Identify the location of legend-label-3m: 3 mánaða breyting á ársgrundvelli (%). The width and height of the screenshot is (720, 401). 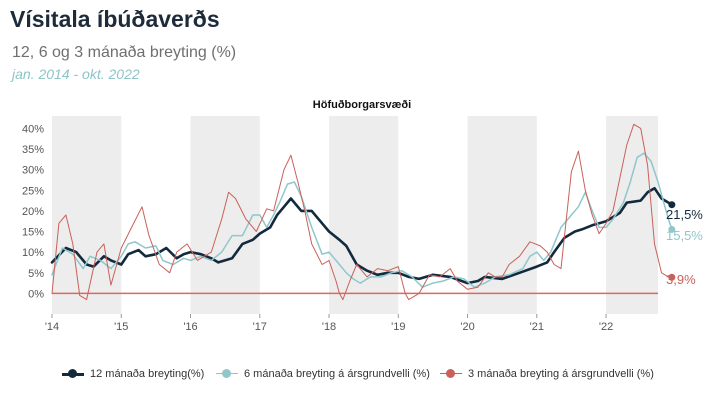
(561, 374).